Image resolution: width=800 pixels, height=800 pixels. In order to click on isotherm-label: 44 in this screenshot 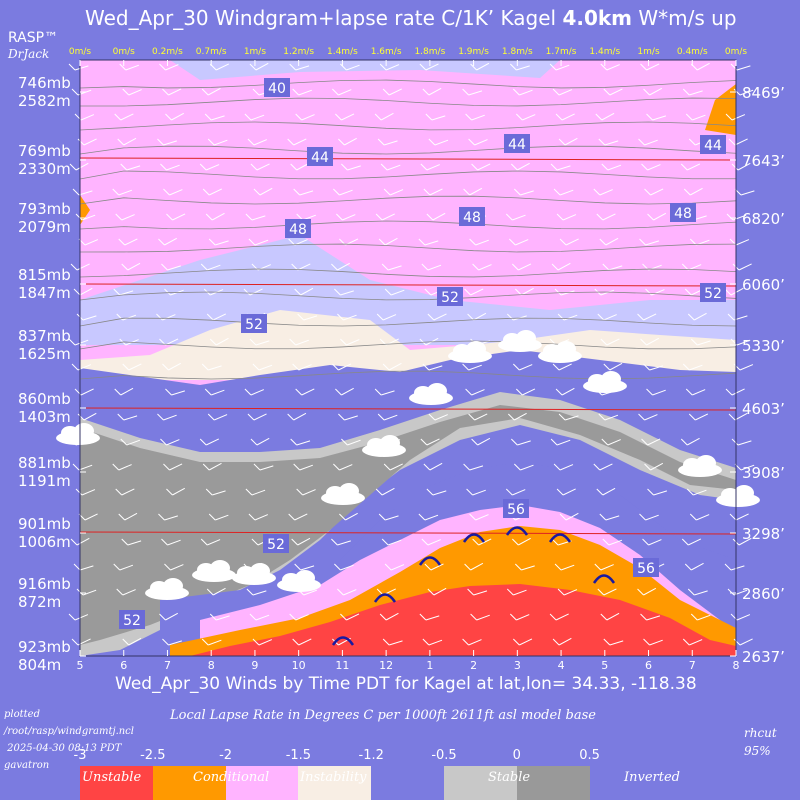, I will do `click(320, 158)`.